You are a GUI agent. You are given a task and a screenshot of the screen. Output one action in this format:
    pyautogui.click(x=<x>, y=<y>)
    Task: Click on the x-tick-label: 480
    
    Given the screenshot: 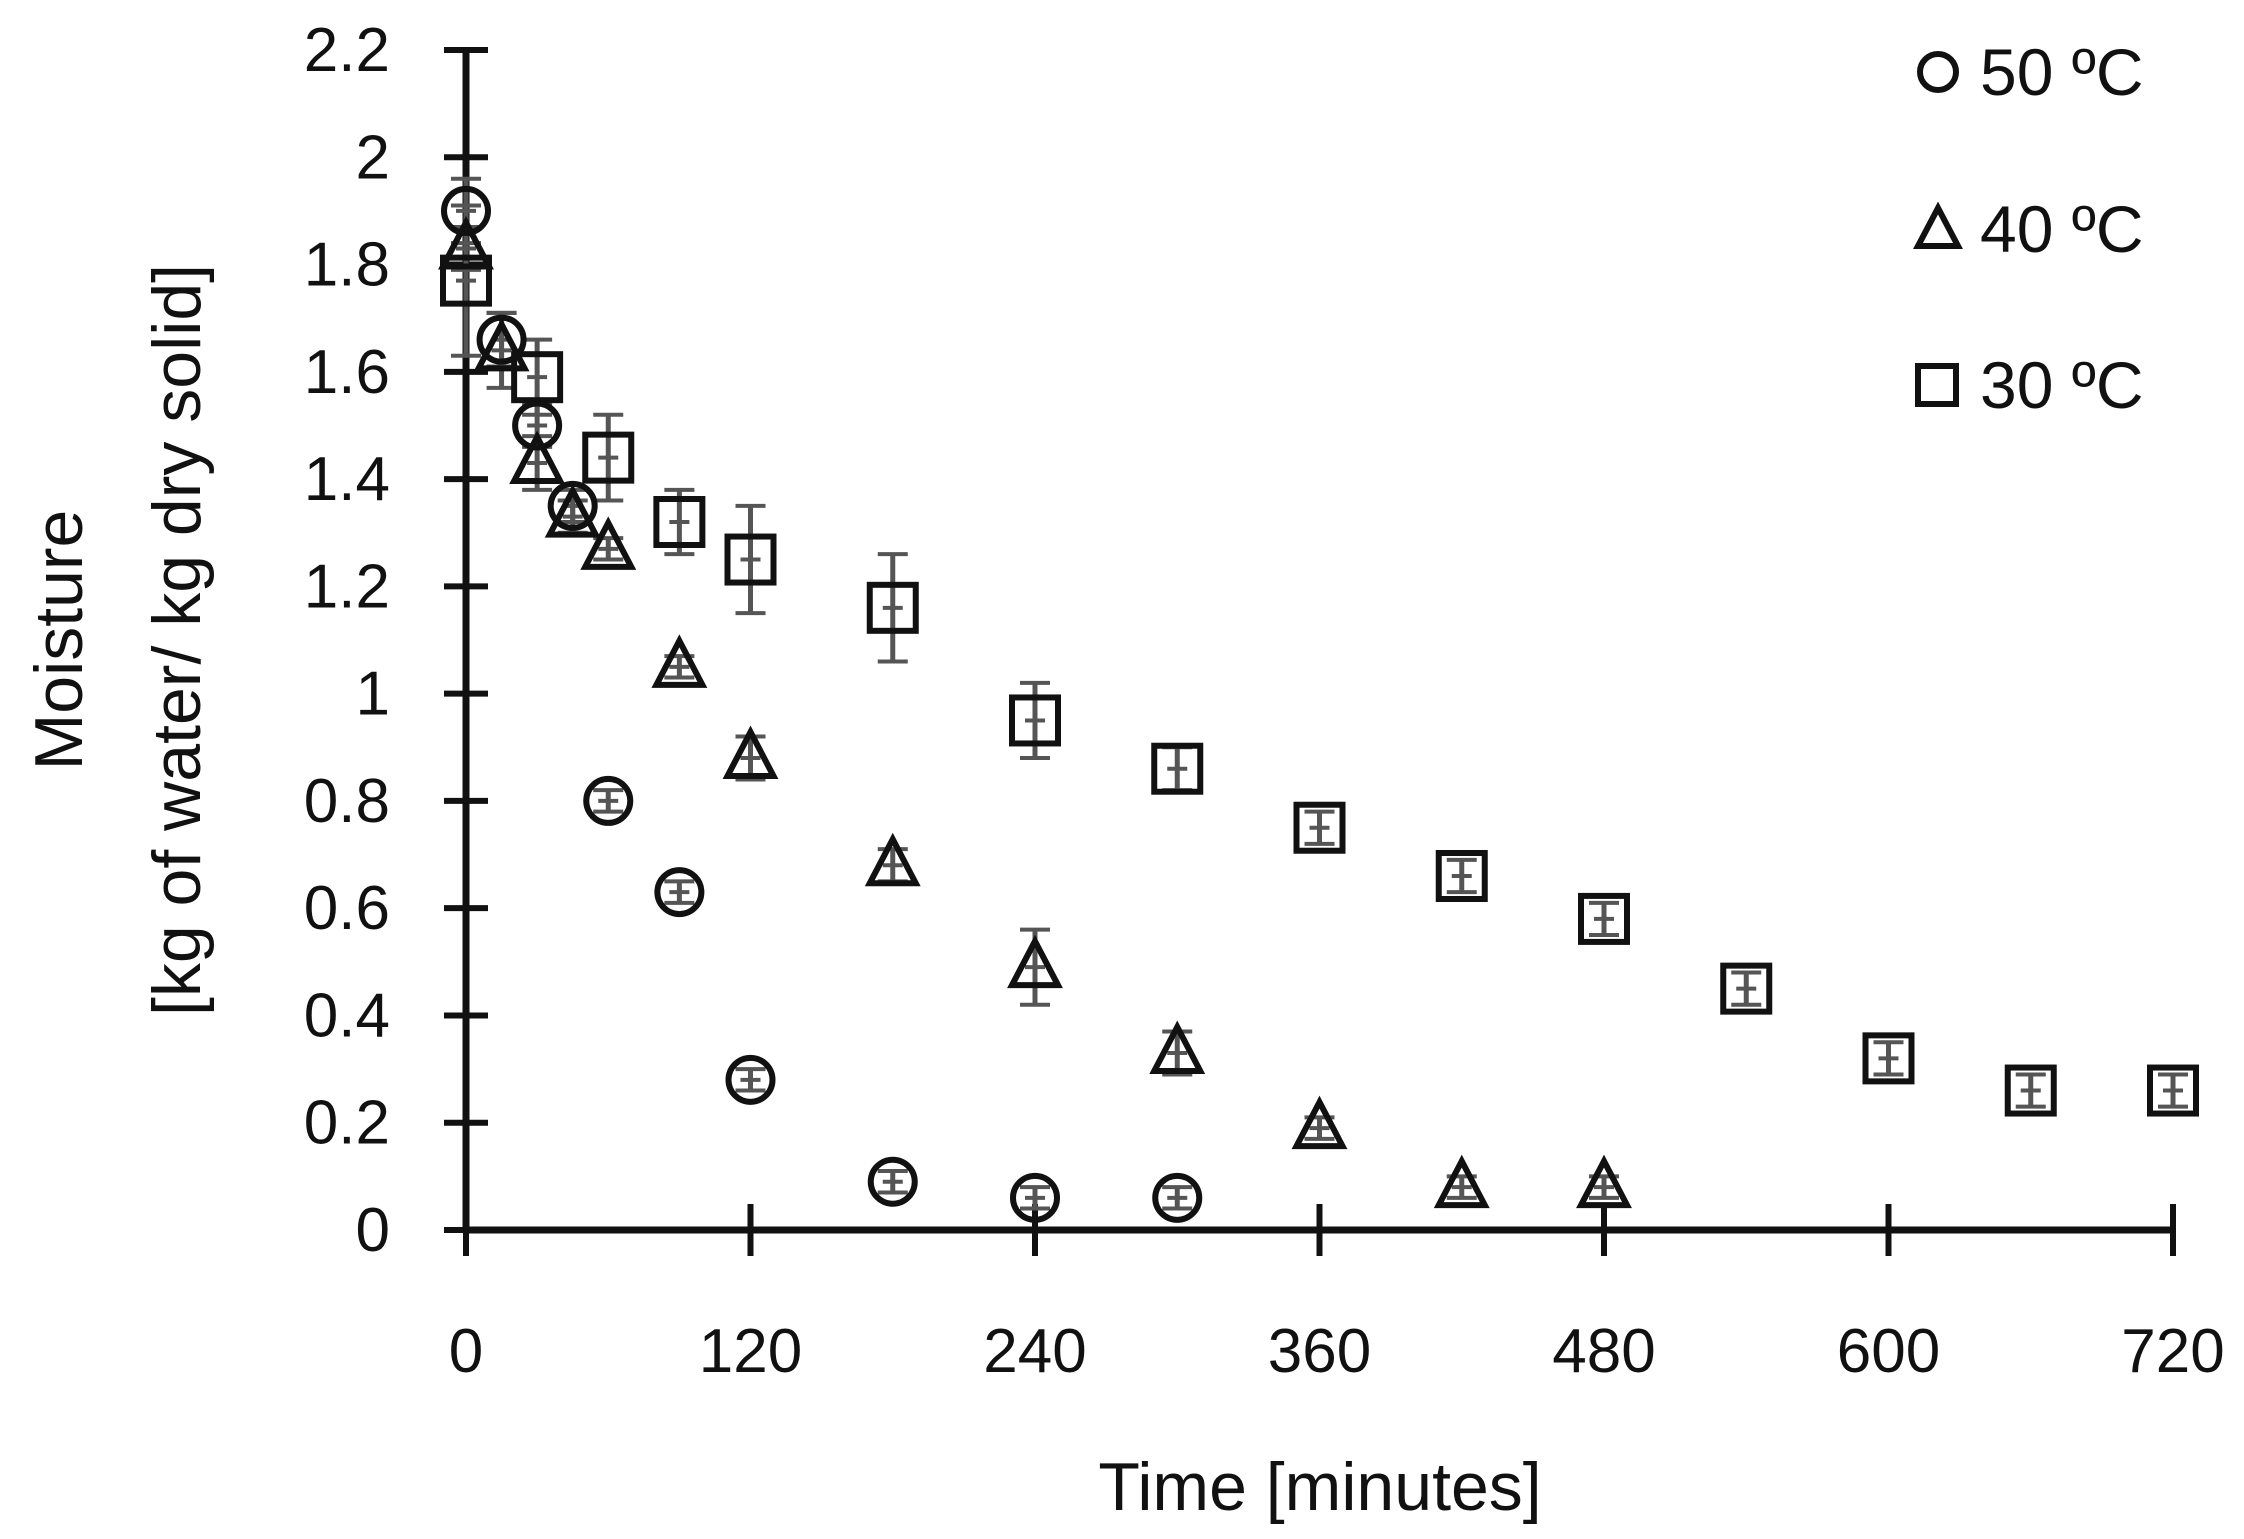 What is the action you would take?
    pyautogui.click(x=1603, y=1351)
    